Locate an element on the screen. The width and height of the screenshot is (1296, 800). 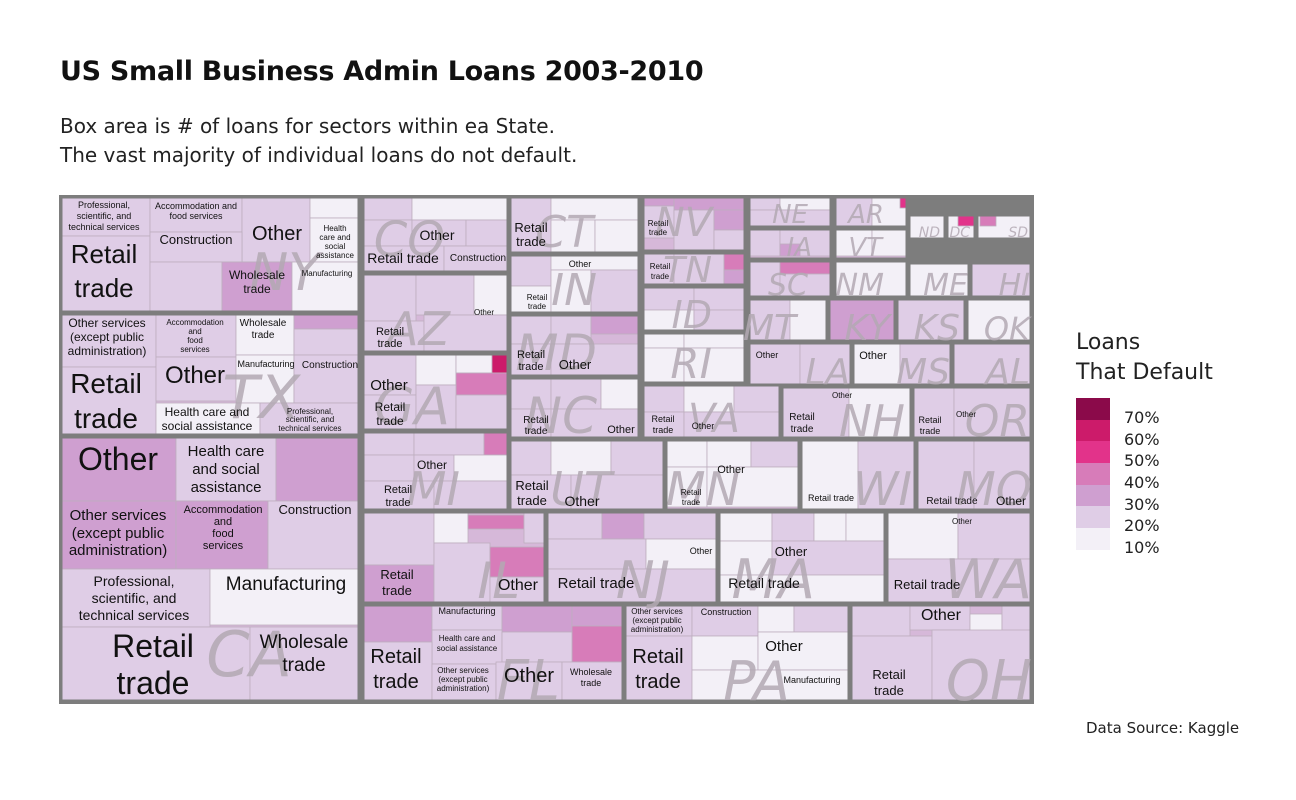
sector-cell-ia is located at coordinates (790, 250).